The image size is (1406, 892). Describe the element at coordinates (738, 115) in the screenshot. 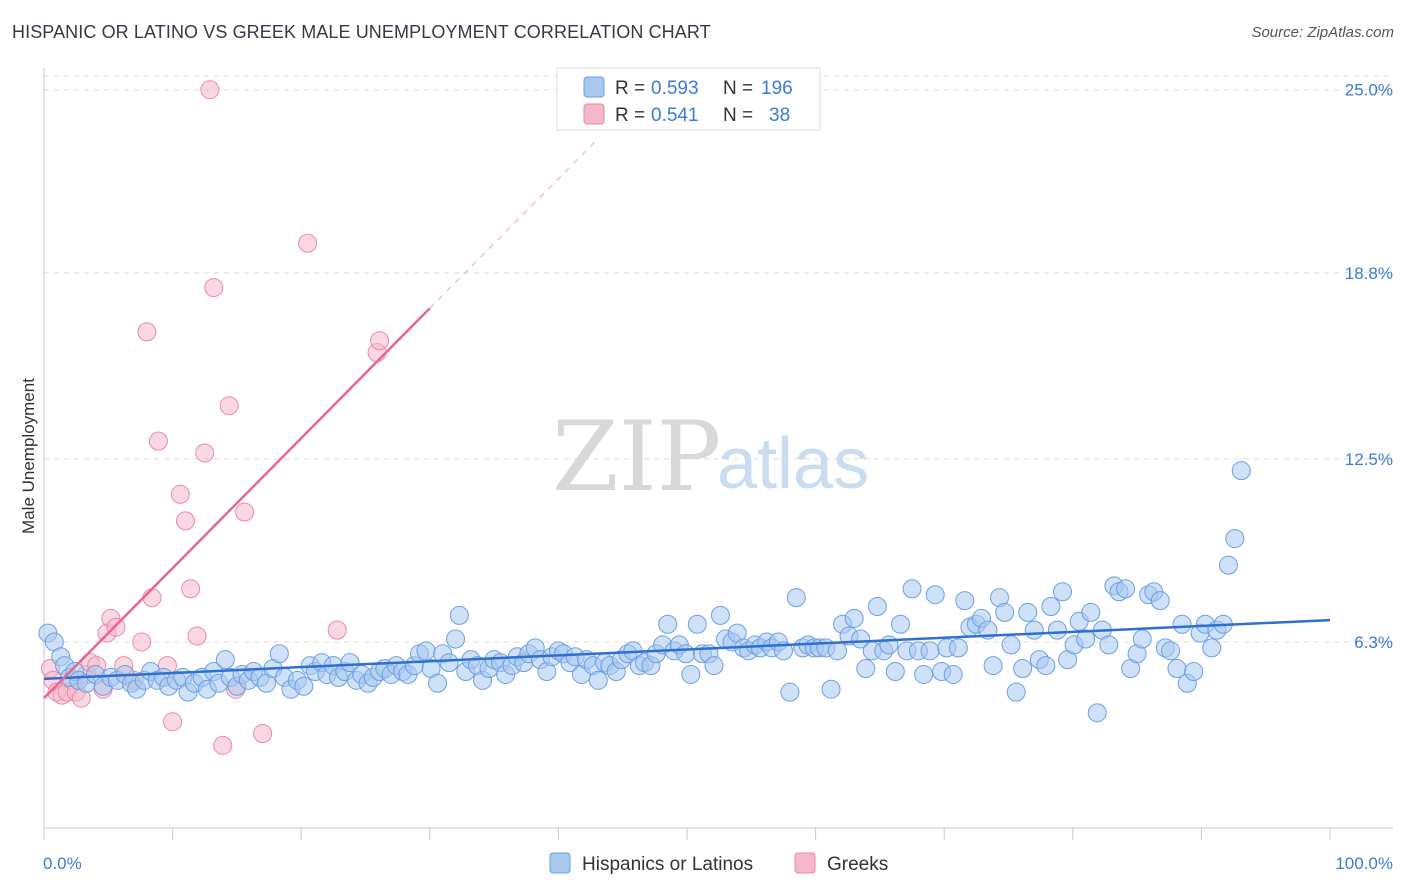

I see `legend-n-label-2: N =` at that location.